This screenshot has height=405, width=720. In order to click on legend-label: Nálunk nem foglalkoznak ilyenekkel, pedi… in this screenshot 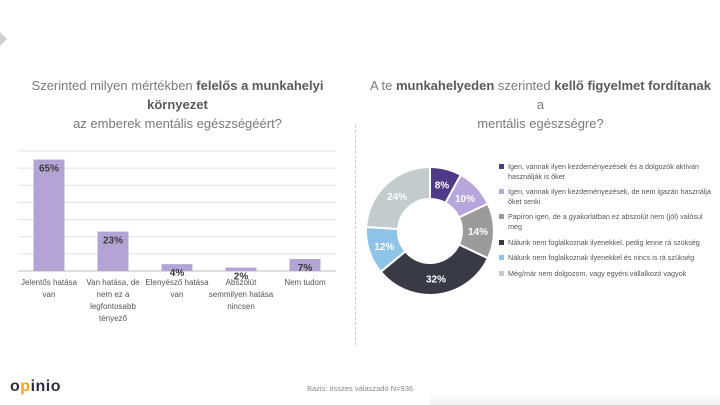, I will do `click(604, 242)`.